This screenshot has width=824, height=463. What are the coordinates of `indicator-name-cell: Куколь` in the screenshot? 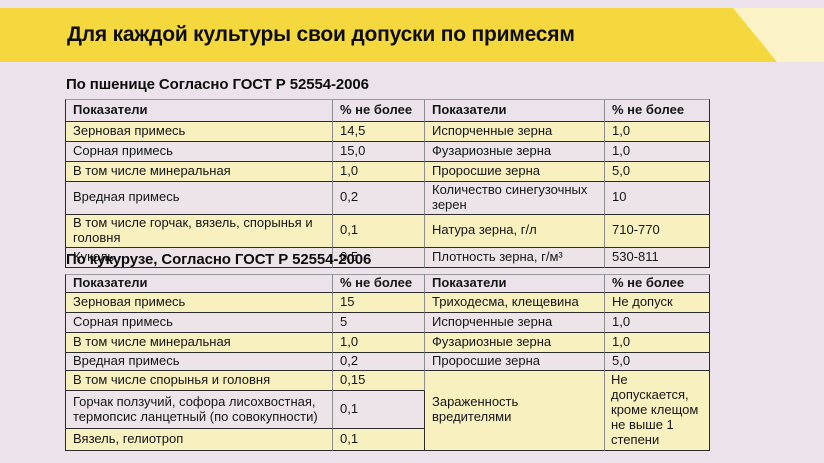 It's located at (199, 257).